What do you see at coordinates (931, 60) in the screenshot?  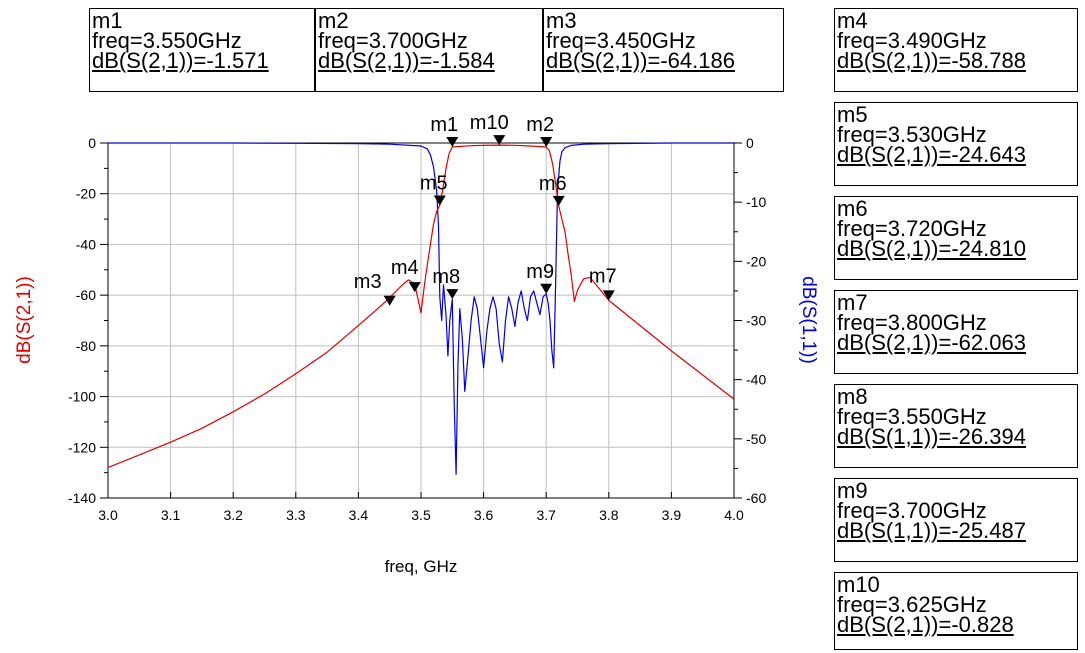 I see `marker-value: dB(S(2,1))=-58.788` at bounding box center [931, 60].